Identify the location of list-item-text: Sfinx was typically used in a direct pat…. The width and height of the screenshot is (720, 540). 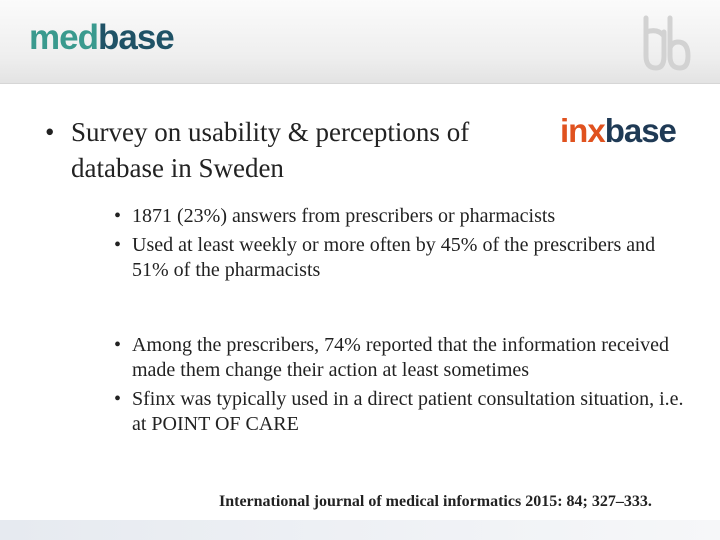
(408, 411).